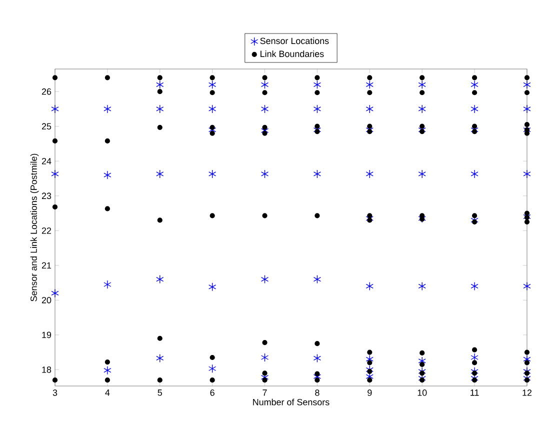 This screenshot has width=540, height=426. What do you see at coordinates (474, 393) in the screenshot?
I see `x-tick-label: 11` at bounding box center [474, 393].